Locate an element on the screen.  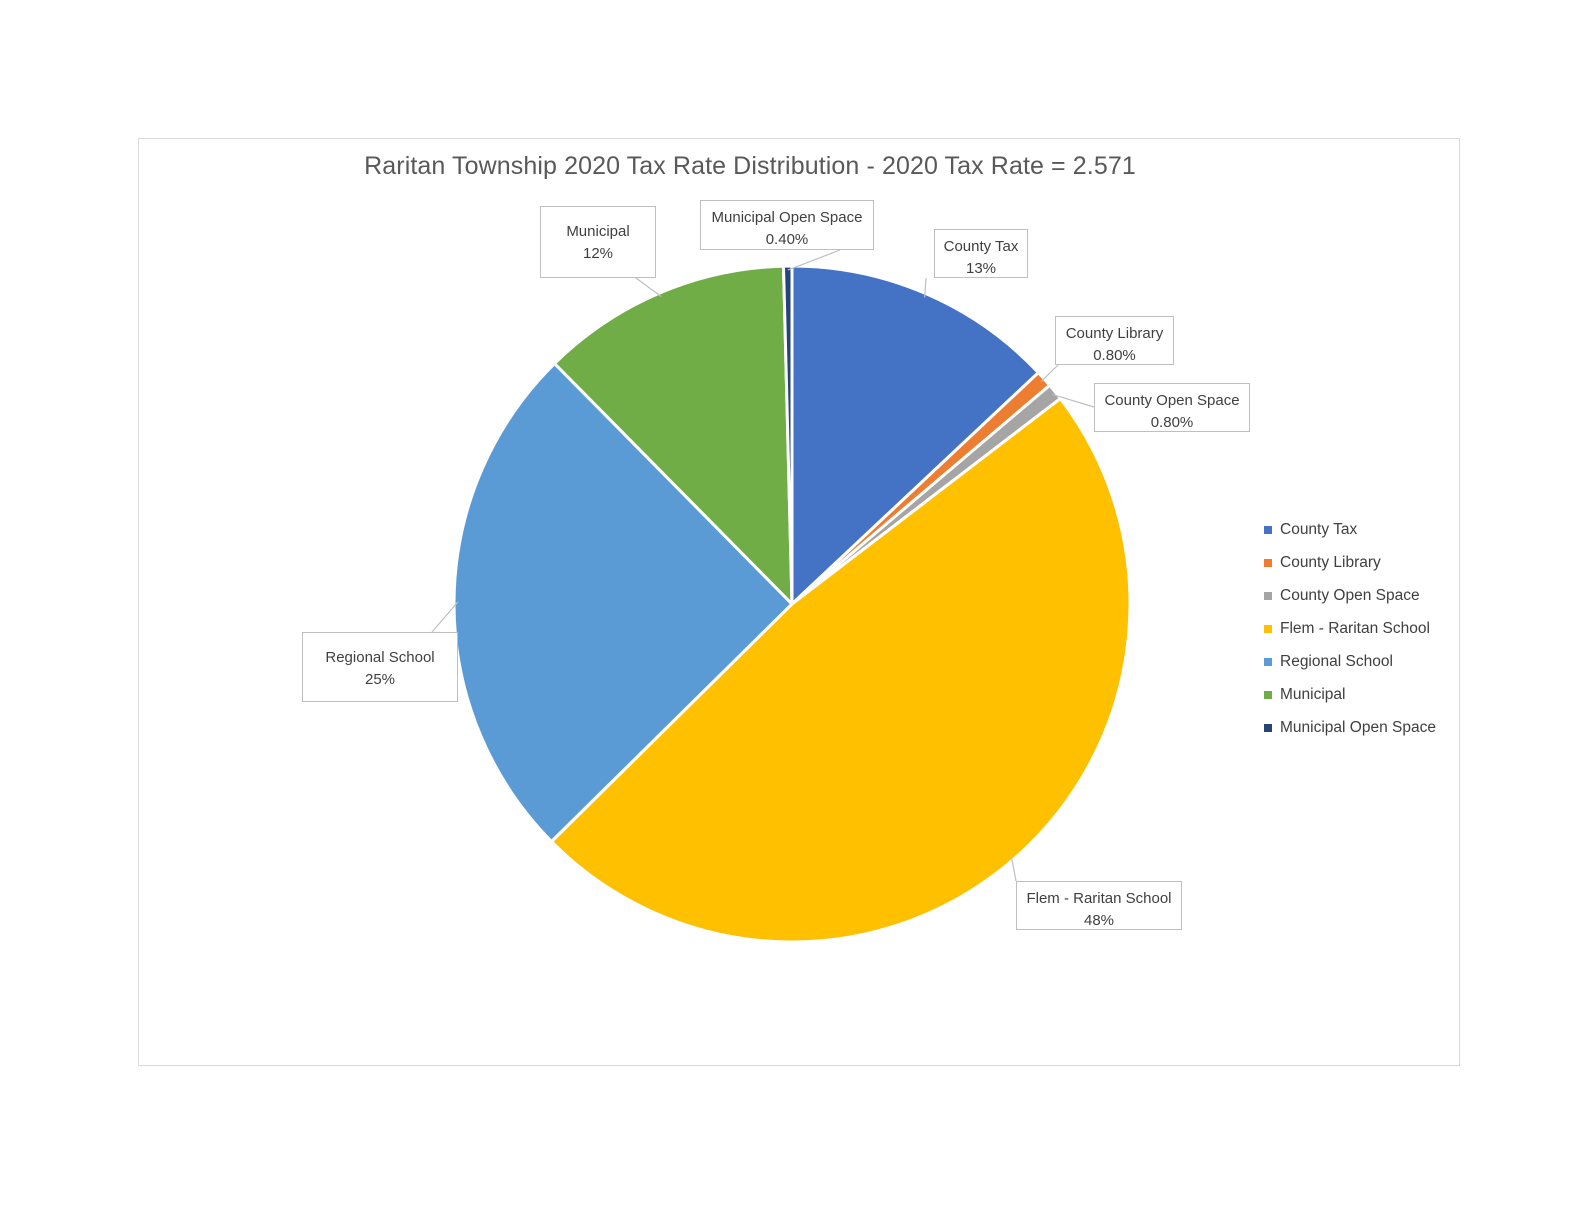
legend-item-county-tax: County Tax is located at coordinates (1350, 529).